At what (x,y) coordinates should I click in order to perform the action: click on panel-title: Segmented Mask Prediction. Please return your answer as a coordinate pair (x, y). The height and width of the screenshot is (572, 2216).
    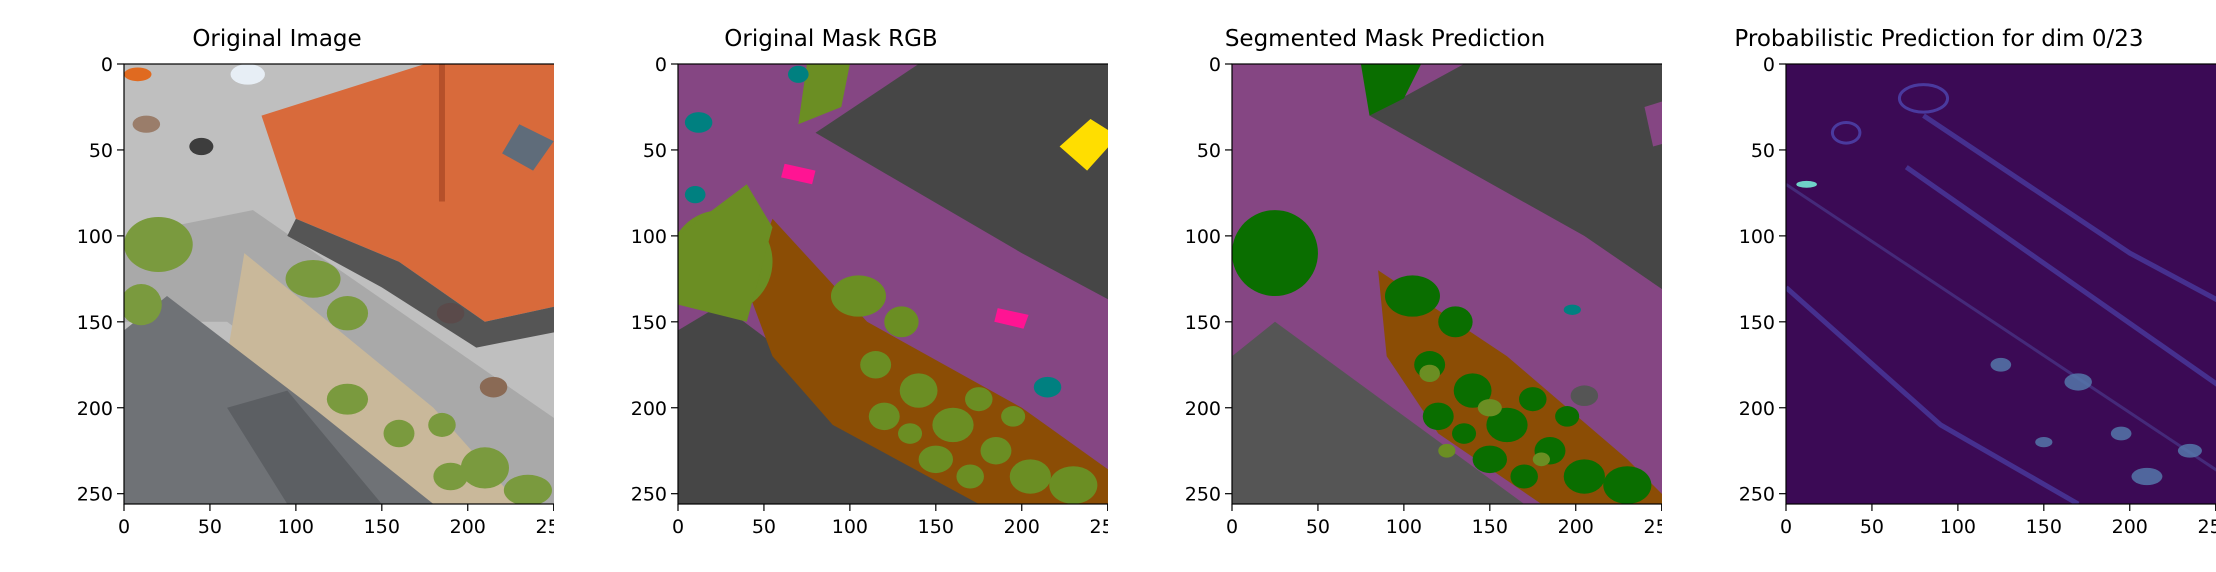
    Looking at the image, I should click on (1385, 39).